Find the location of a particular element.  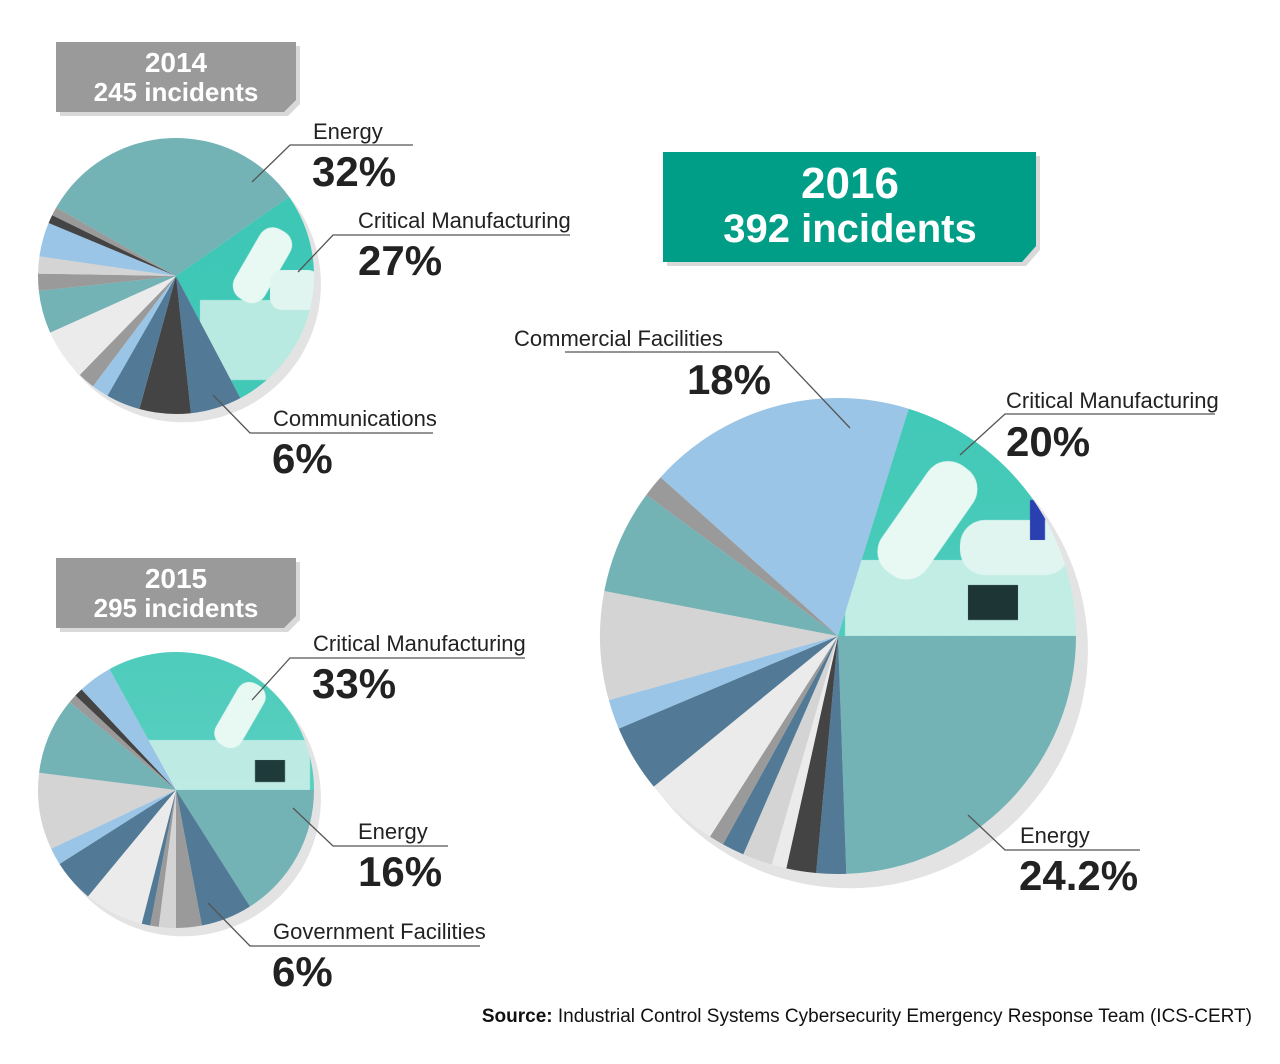

header-box-2014: 2014 245 incidents is located at coordinates (178, 79).